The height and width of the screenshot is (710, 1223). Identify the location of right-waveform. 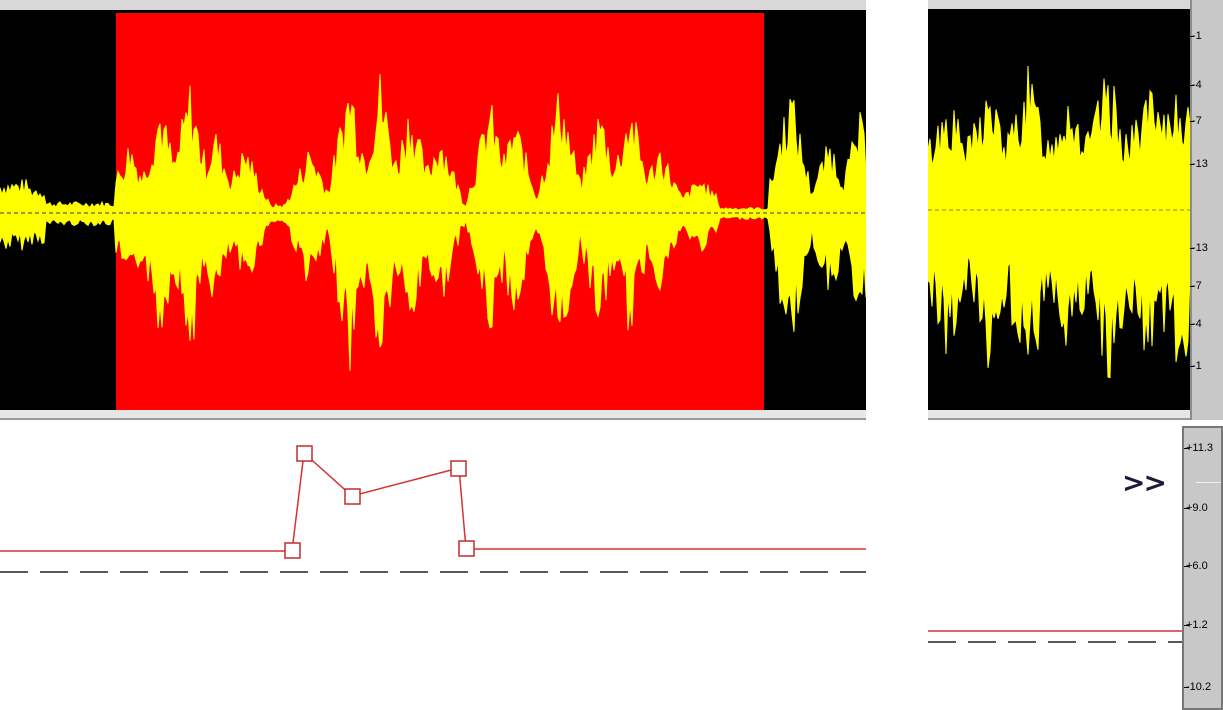
(1059, 222).